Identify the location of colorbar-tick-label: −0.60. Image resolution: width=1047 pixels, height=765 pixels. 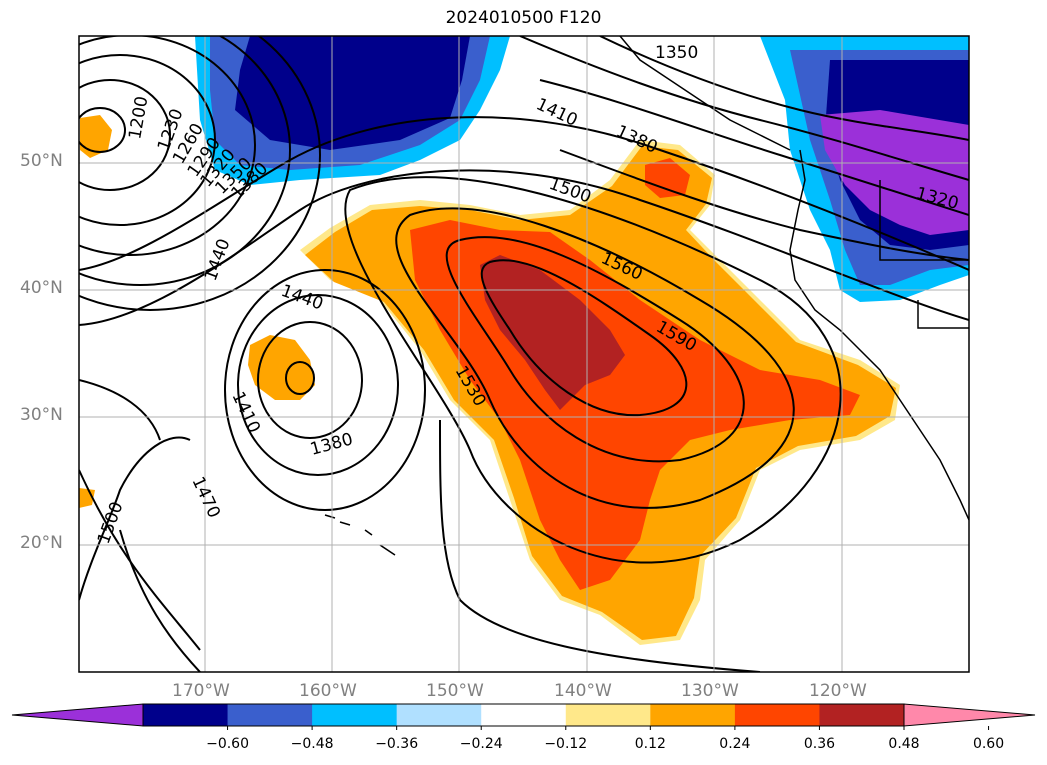
(227, 744).